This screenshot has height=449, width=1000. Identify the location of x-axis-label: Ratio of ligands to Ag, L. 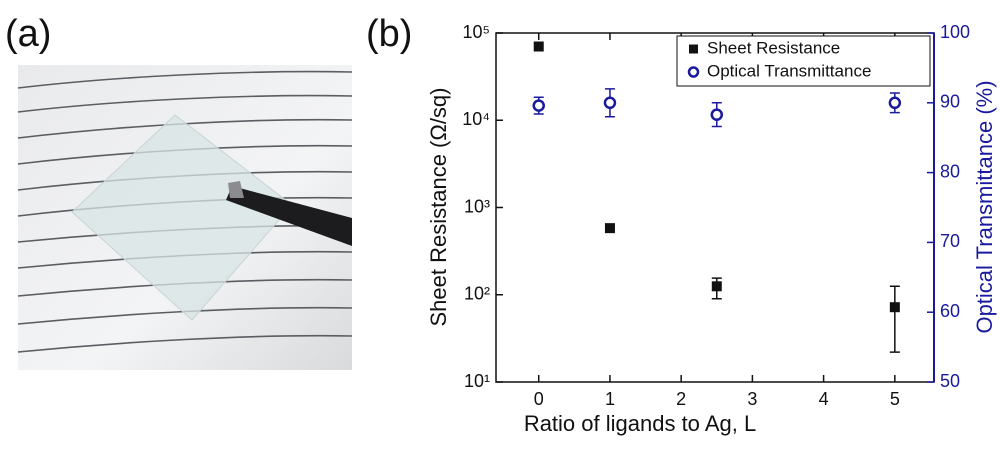
(640, 423).